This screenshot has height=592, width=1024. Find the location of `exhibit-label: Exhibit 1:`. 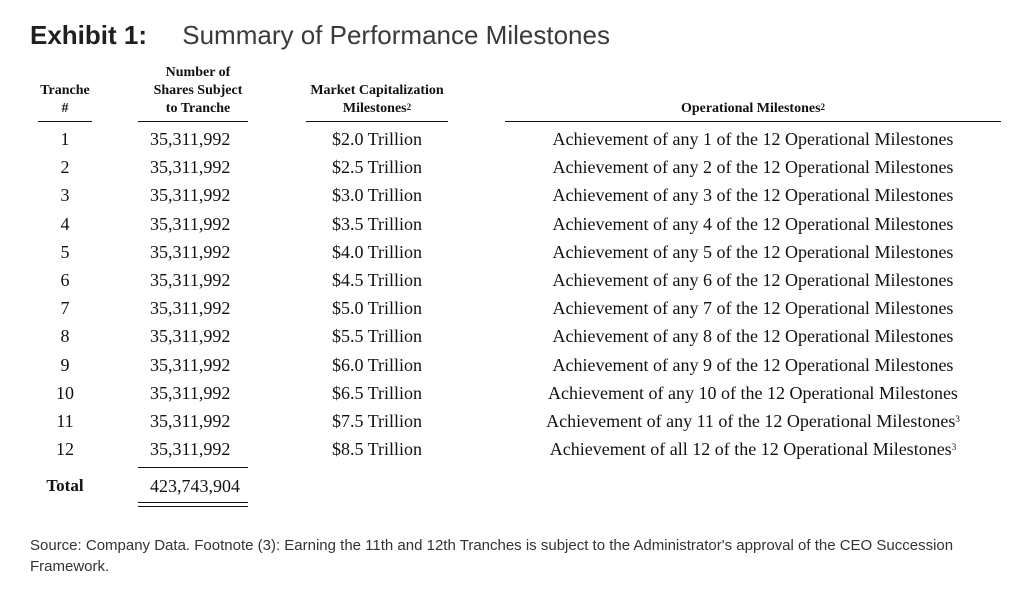

exhibit-label: Exhibit 1: is located at coordinates (89, 35).